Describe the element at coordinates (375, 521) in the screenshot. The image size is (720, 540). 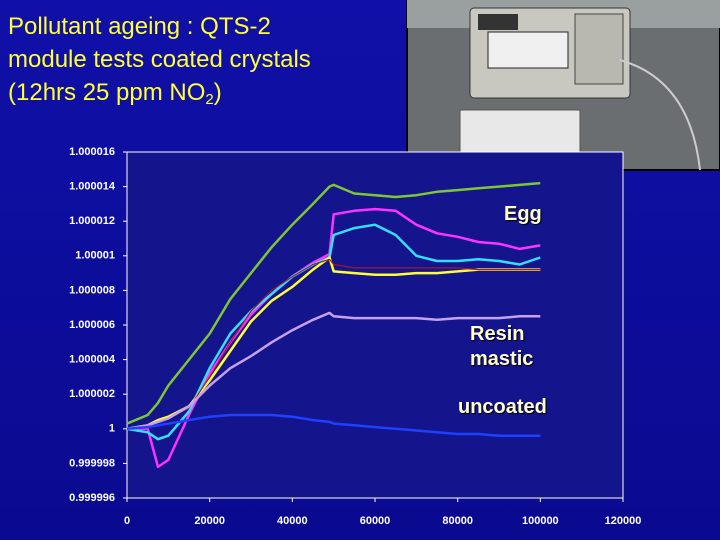
I see `x-tick-label: 60000` at that location.